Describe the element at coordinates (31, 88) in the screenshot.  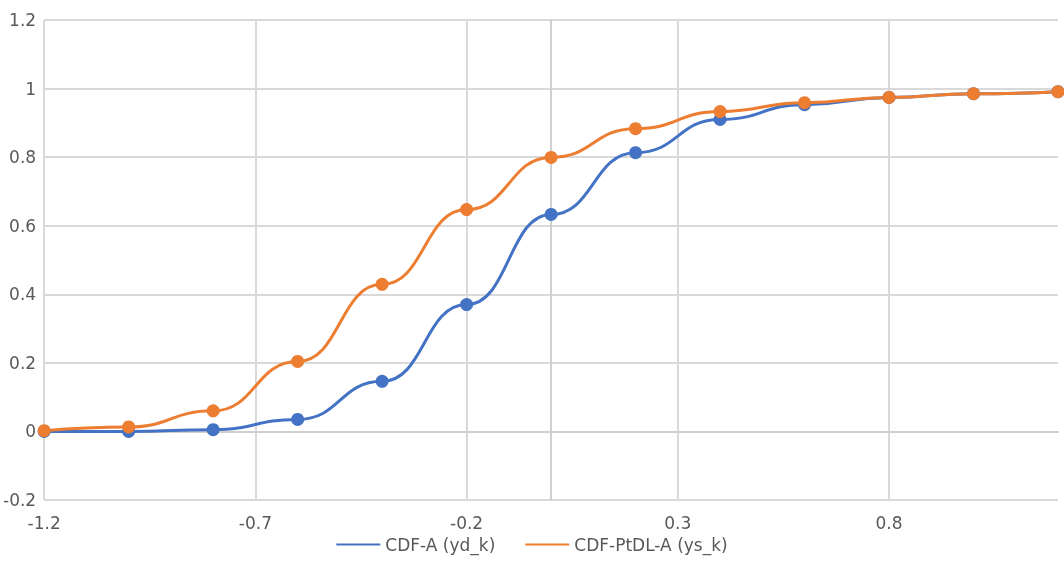
I see `y-tick-label: 1` at that location.